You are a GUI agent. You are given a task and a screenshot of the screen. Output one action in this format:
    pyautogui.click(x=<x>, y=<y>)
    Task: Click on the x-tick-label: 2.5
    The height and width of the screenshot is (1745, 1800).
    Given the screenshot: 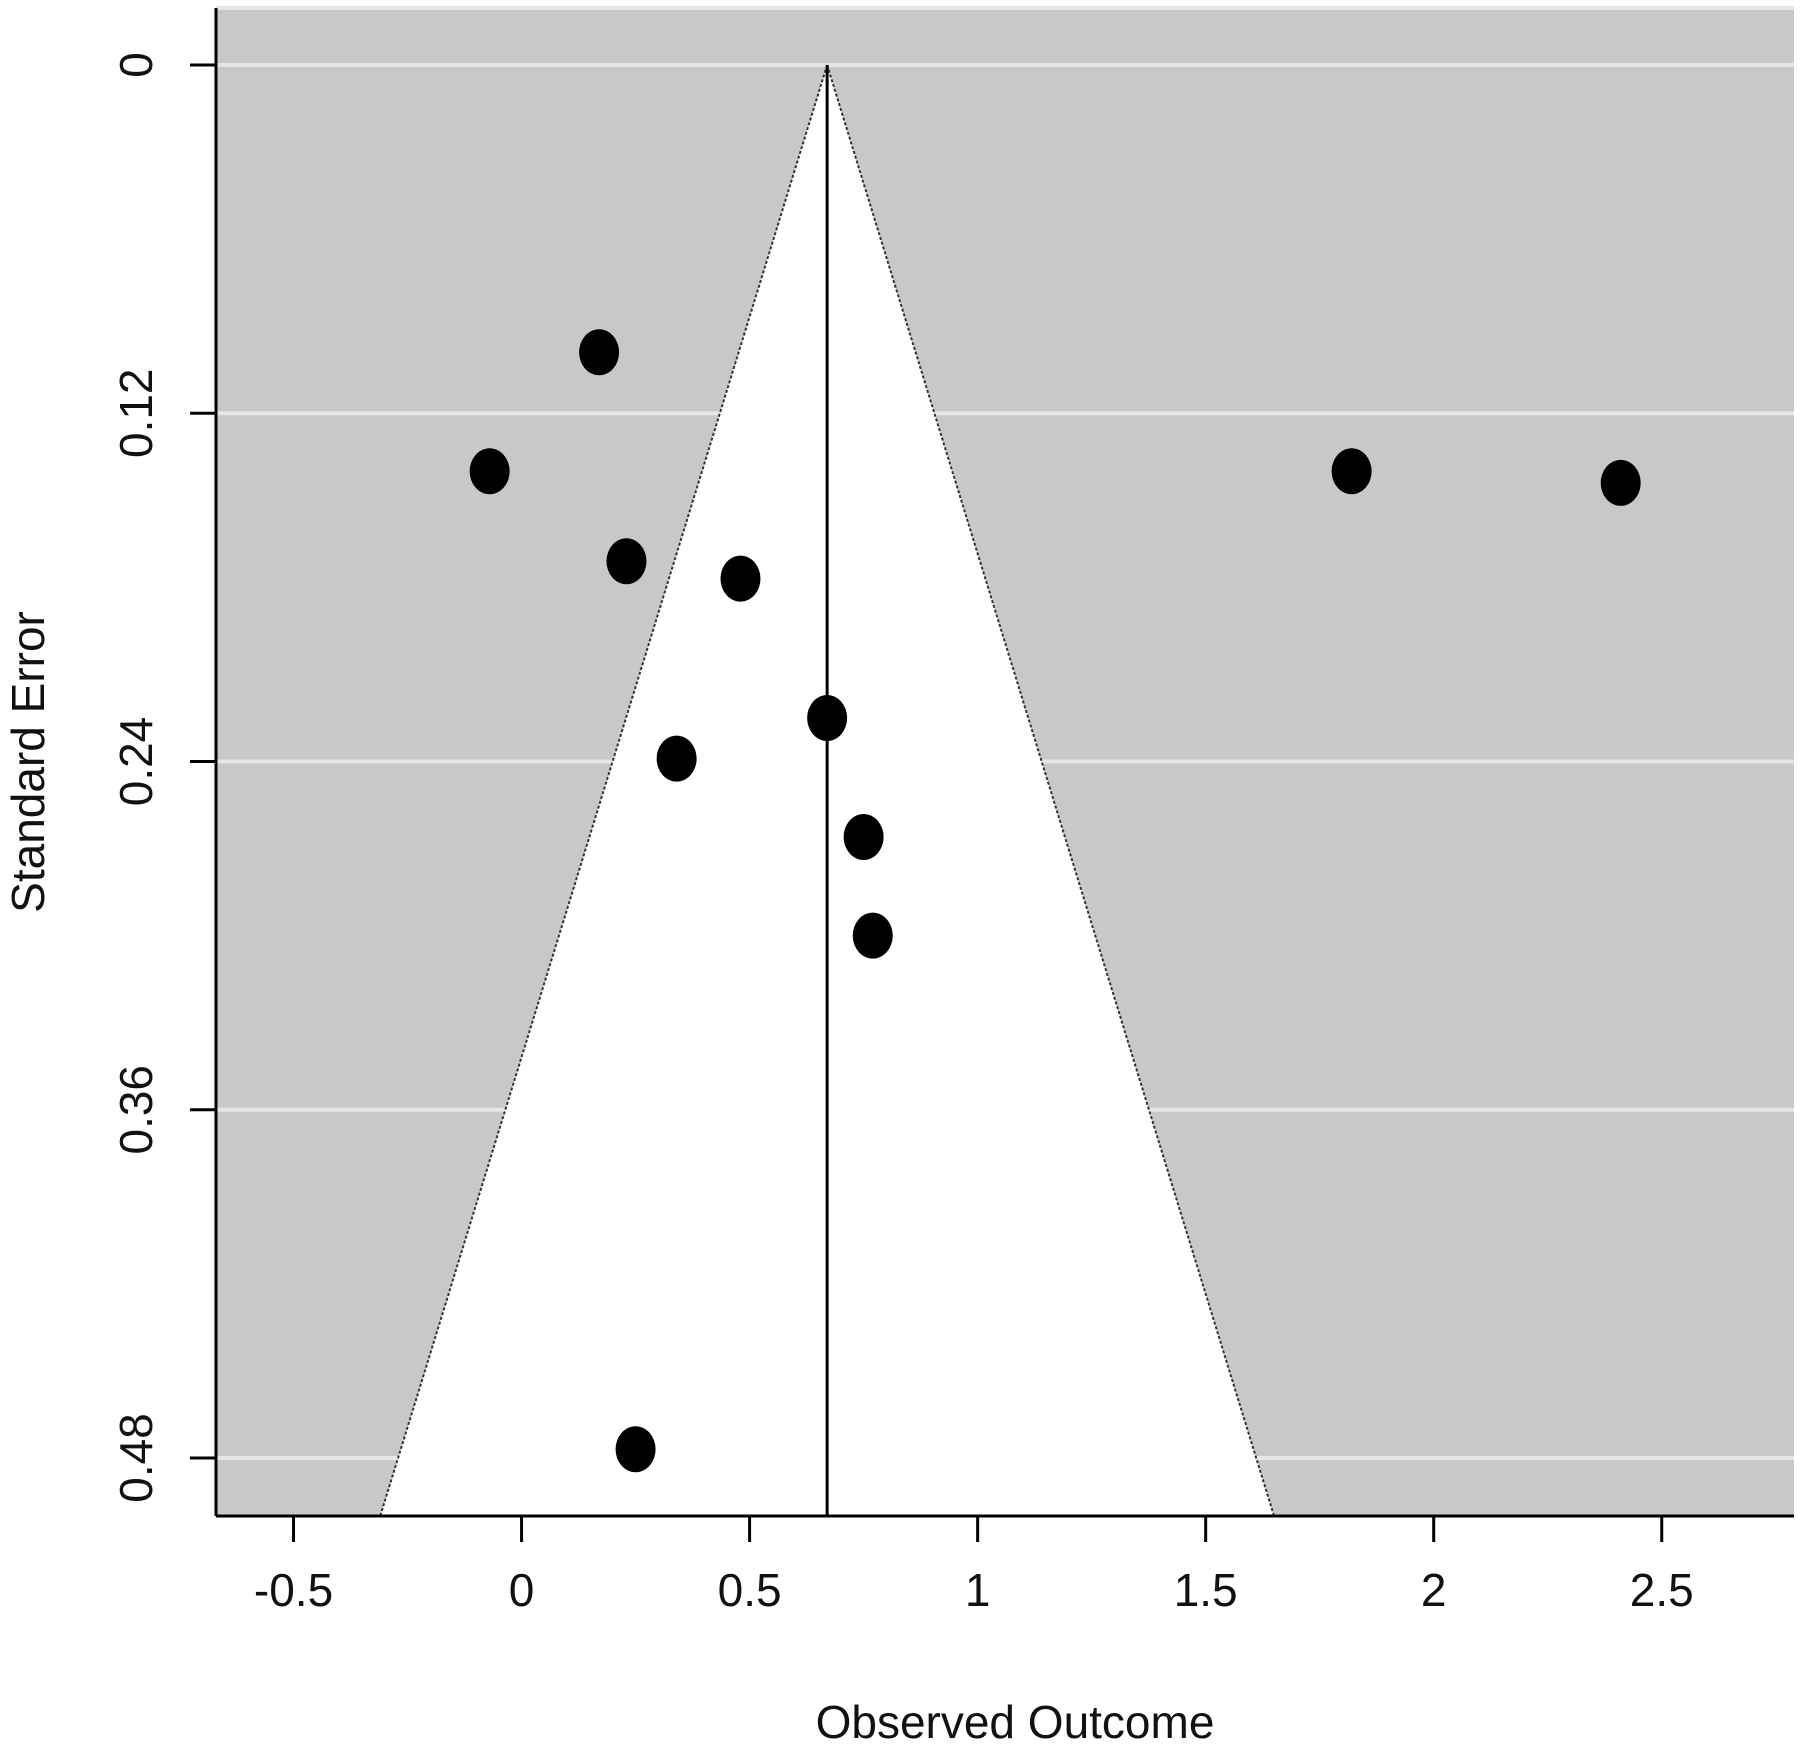 What is the action you would take?
    pyautogui.click(x=1662, y=1590)
    